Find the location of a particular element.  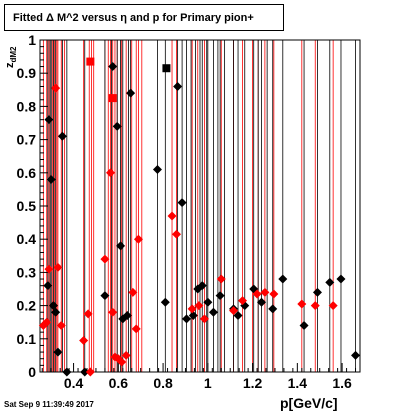

y-axis-label: zdM2 is located at coordinates (11, 57).